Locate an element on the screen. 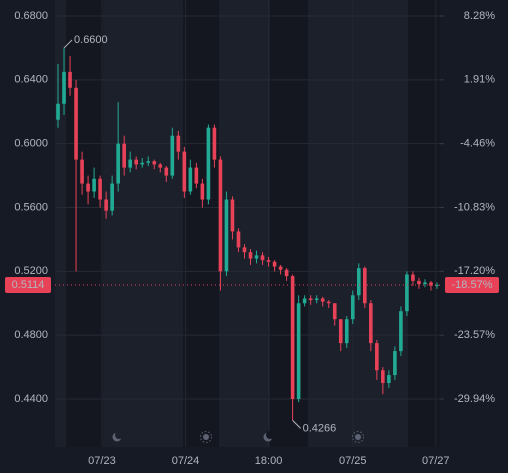 Image resolution: width=508 pixels, height=473 pixels. sun-rays is located at coordinates (206, 437).